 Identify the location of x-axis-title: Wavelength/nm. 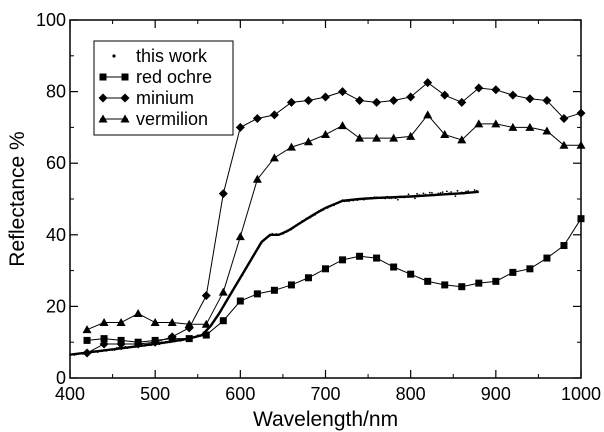
(325, 419).